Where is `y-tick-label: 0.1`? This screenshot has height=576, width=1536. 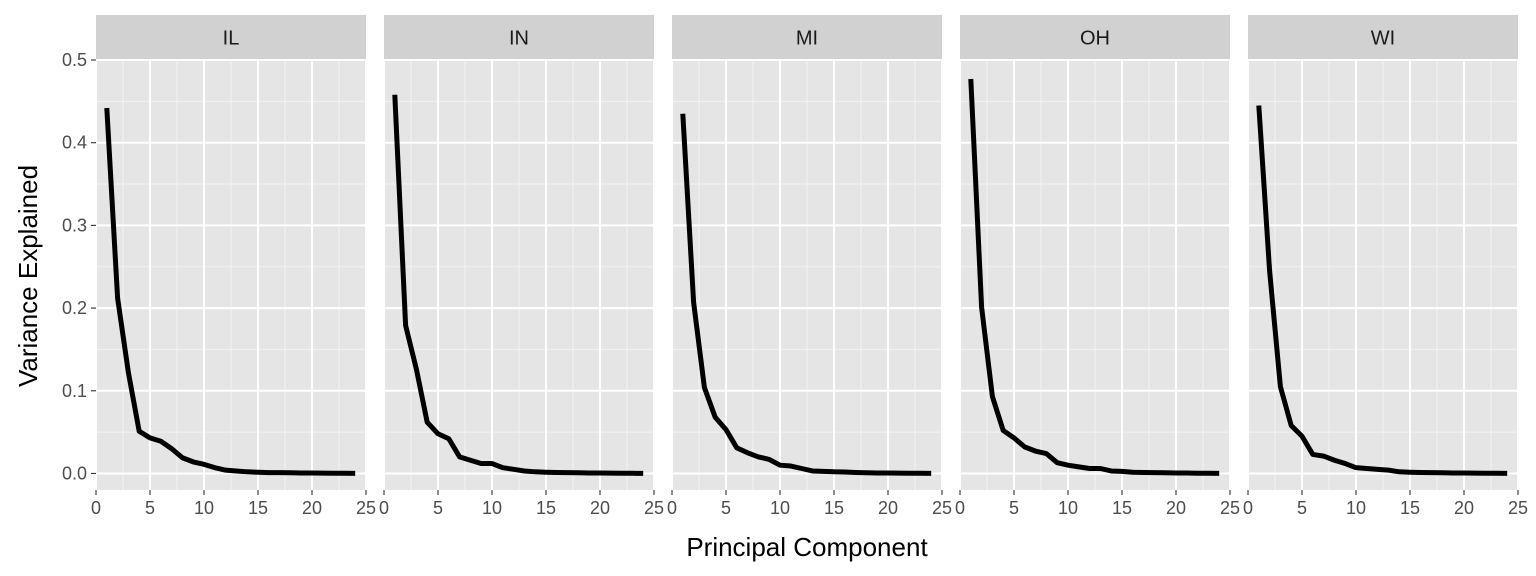 y-tick-label: 0.1 is located at coordinates (74, 391).